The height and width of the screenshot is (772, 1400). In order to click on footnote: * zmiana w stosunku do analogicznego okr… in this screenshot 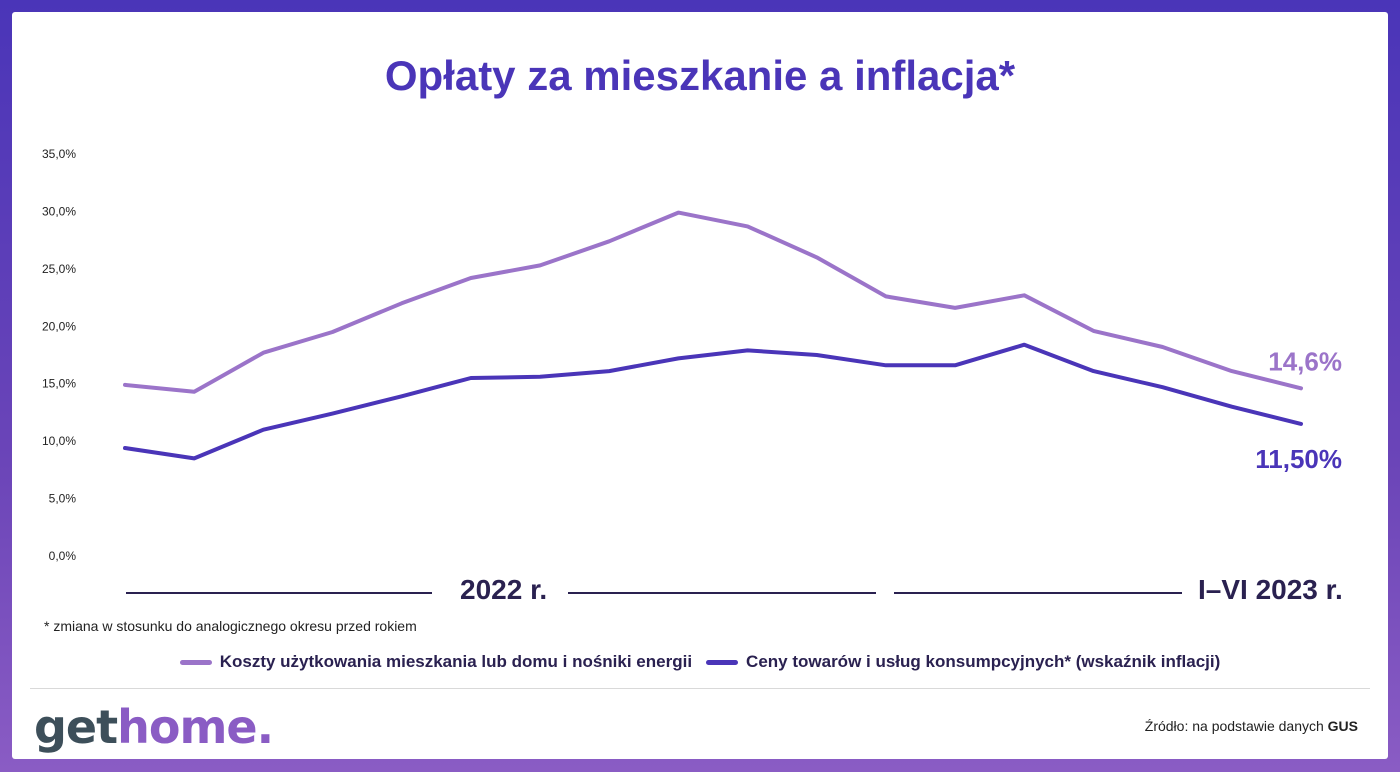, I will do `click(230, 626)`.